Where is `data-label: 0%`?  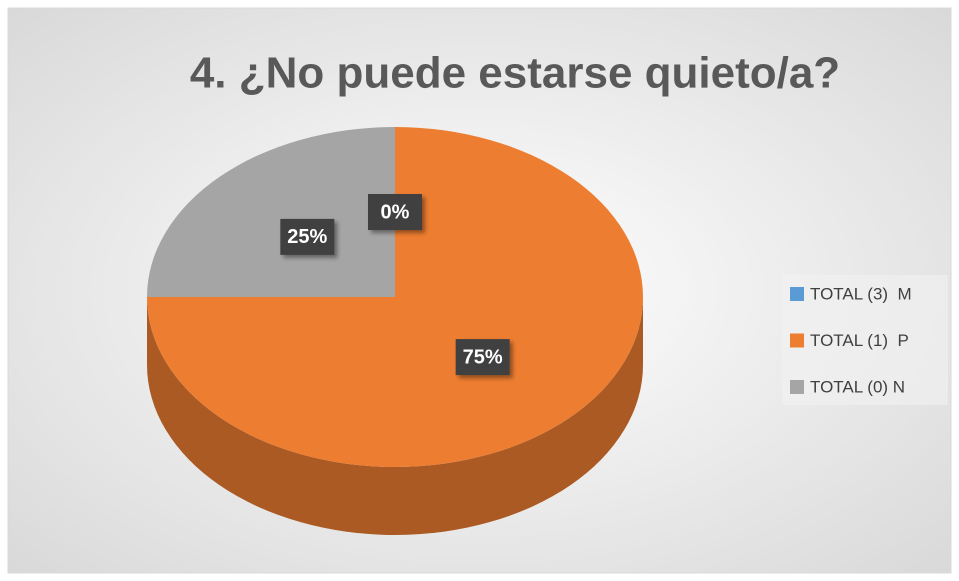
data-label: 0% is located at coordinates (395, 212).